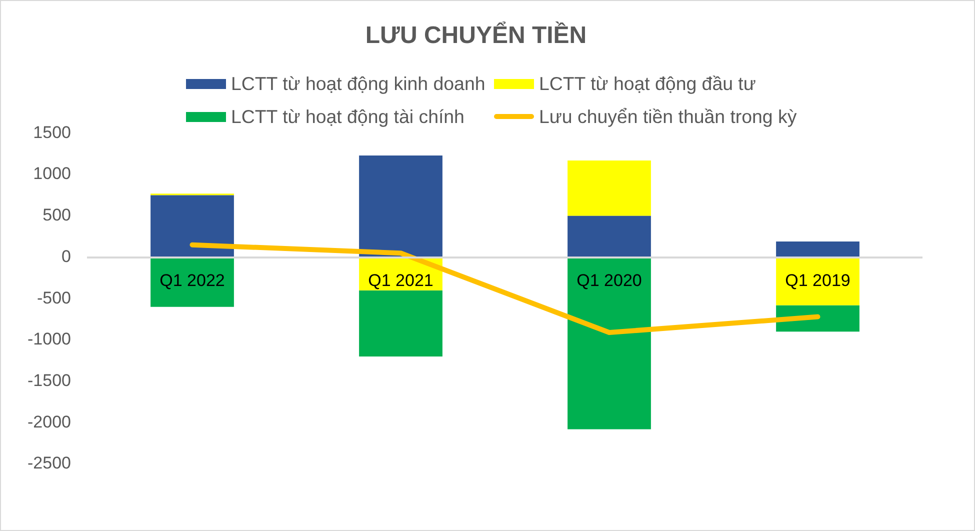 The height and width of the screenshot is (531, 975). Describe the element at coordinates (66, 256) in the screenshot. I see `y-tick-label: 0` at that location.